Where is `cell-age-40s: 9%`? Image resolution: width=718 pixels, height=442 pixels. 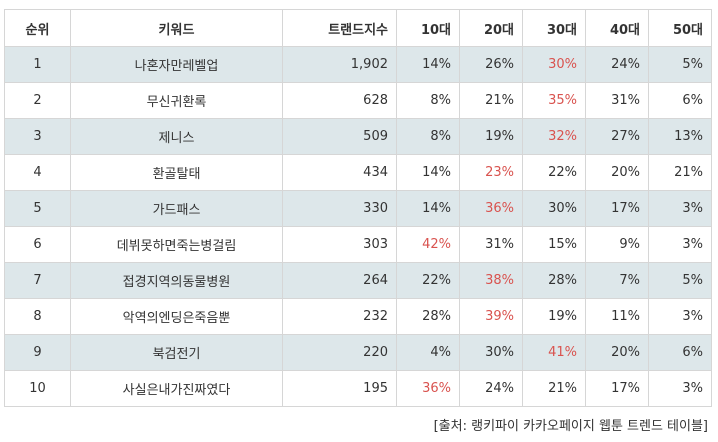
cell-age-40s: 9% is located at coordinates (617, 244).